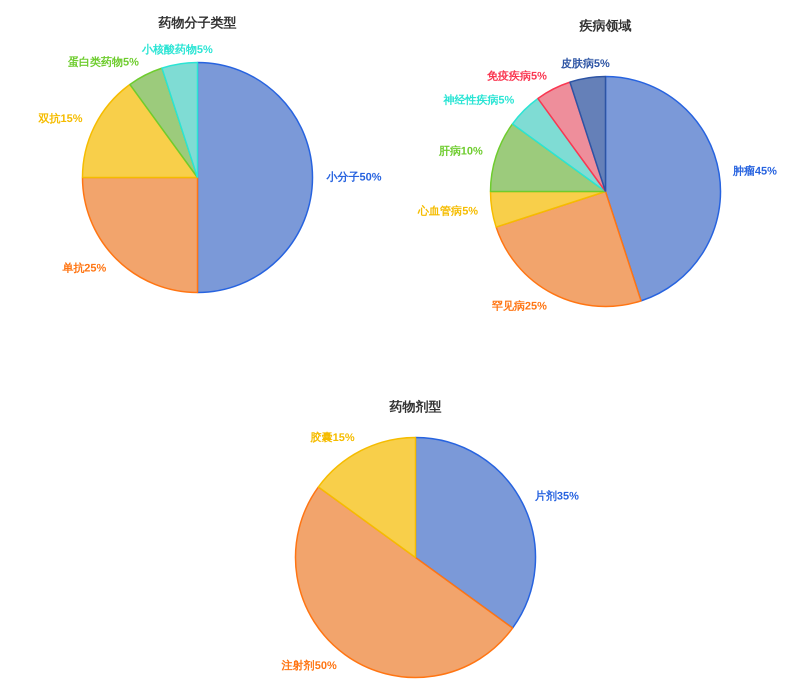 The height and width of the screenshot is (689, 800). I want to click on slice-label: 双抗15%, so click(60, 118).